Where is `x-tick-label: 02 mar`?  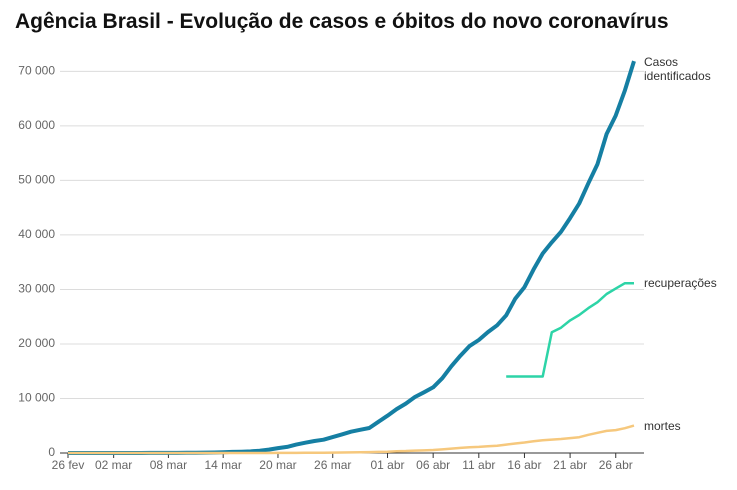 x-tick-label: 02 mar is located at coordinates (113, 465).